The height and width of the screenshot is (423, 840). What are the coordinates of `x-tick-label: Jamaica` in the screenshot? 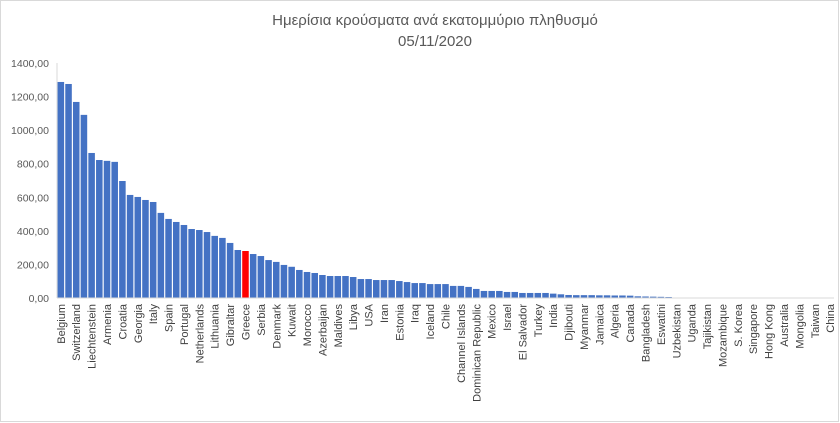 It's located at (600, 324).